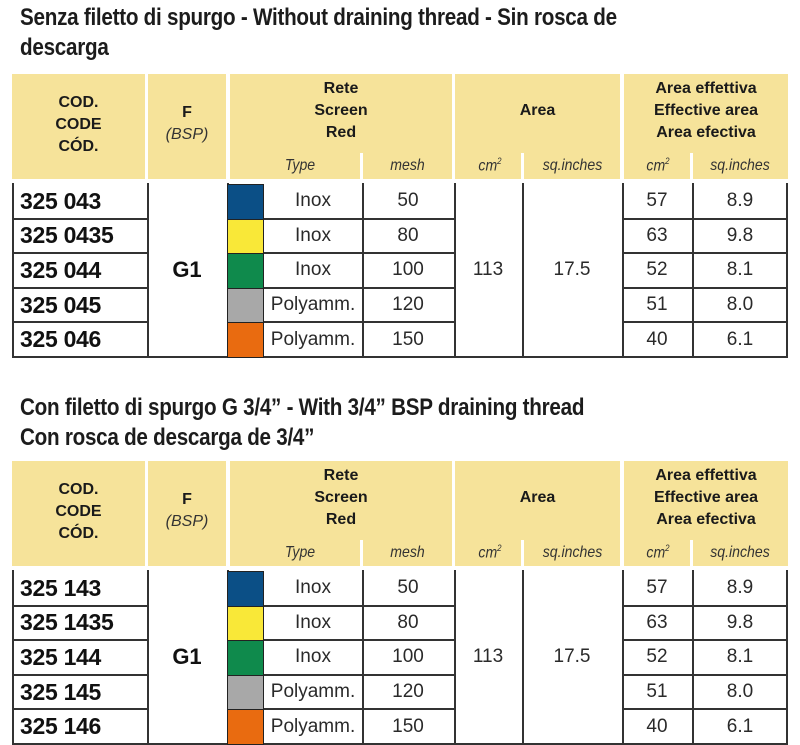  What do you see at coordinates (537, 110) in the screenshot?
I see `area-header-label: Area` at bounding box center [537, 110].